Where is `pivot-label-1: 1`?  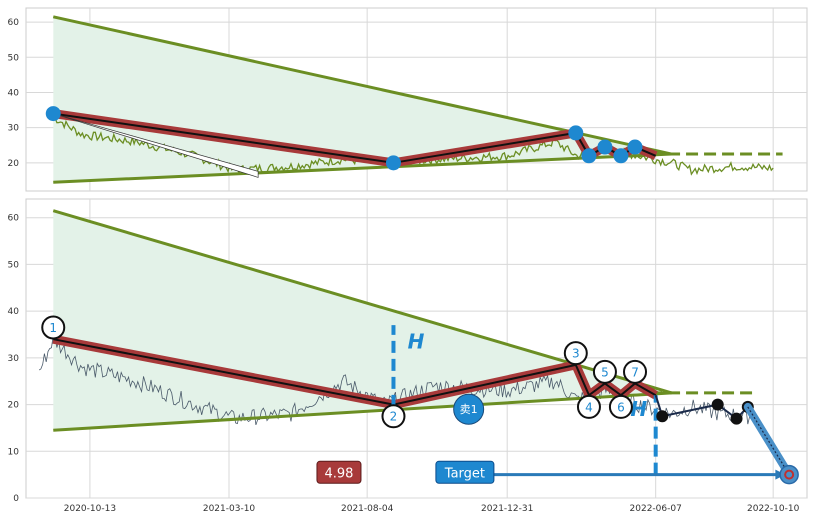
pivot-label-1: 1 is located at coordinates (53, 328).